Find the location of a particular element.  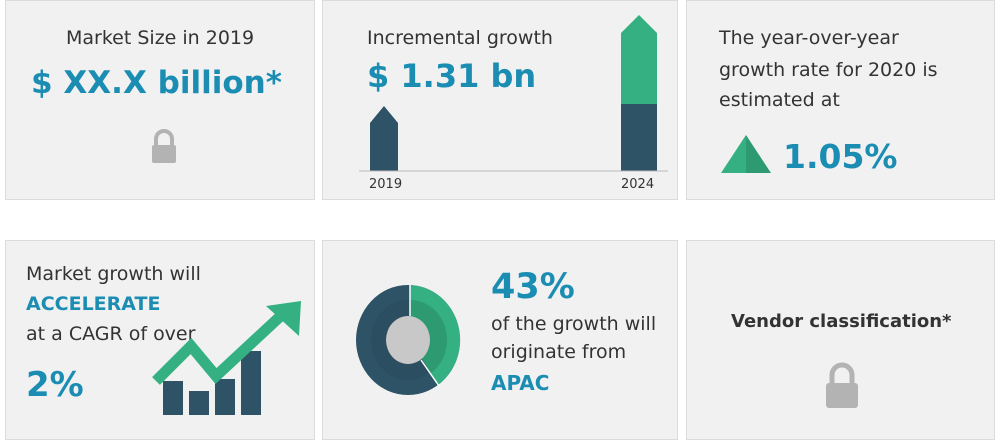

region-line-1: of the growth will is located at coordinates (574, 324).